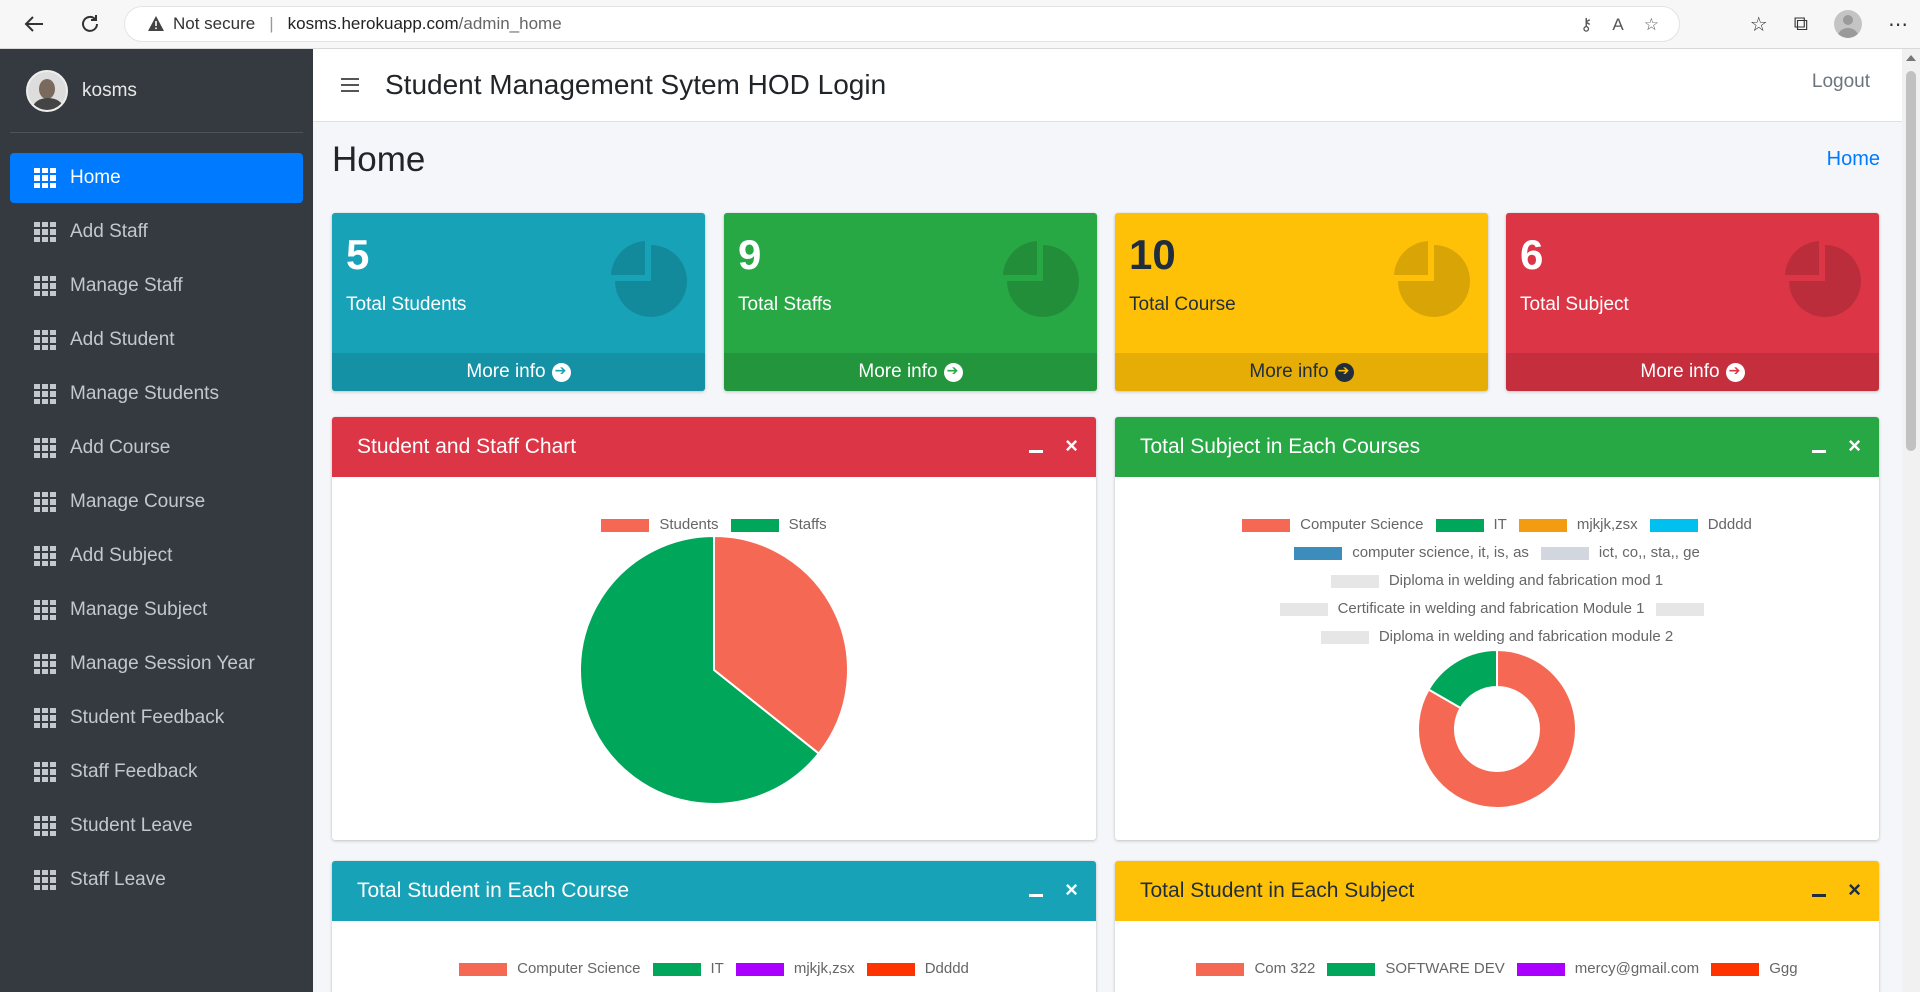 This screenshot has width=1920, height=992. I want to click on collections-icon: ⧉, so click(1800, 23).